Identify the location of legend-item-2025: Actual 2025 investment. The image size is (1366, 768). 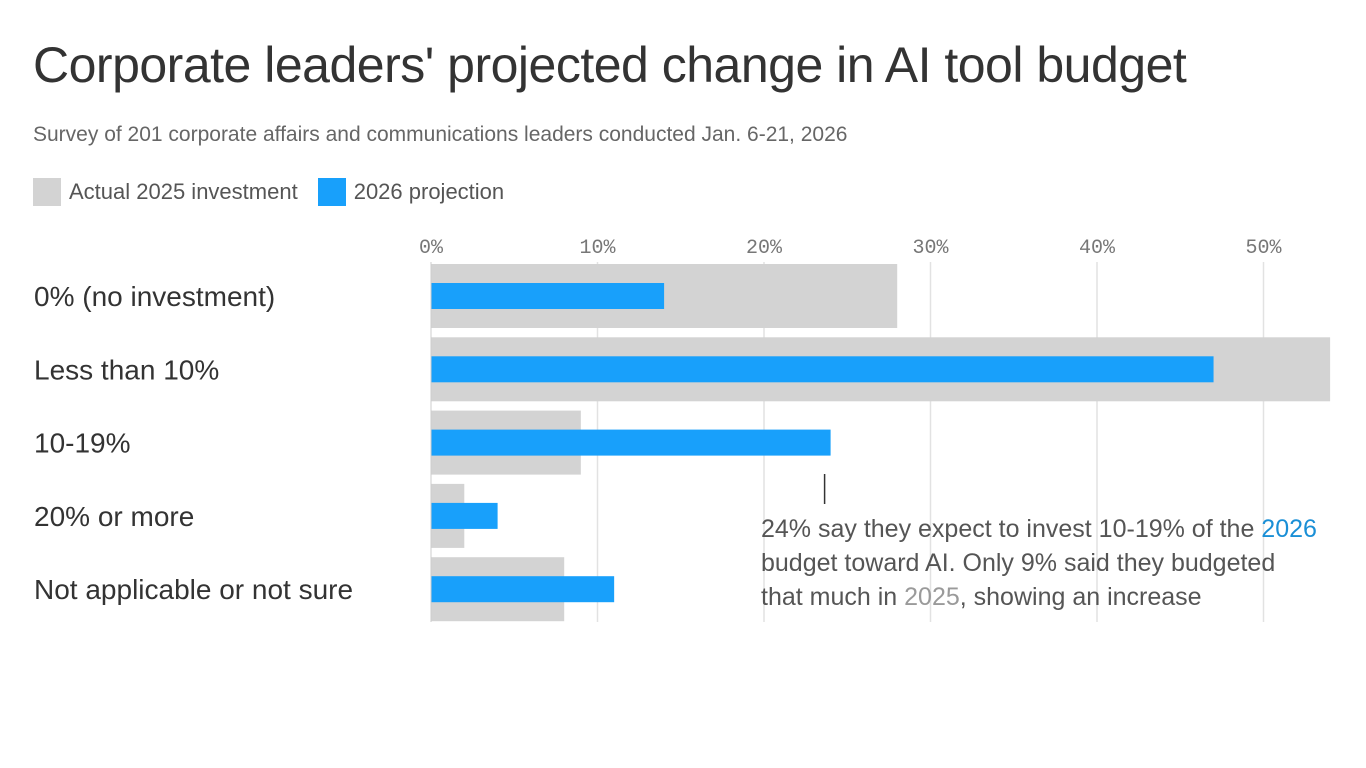
(165, 192).